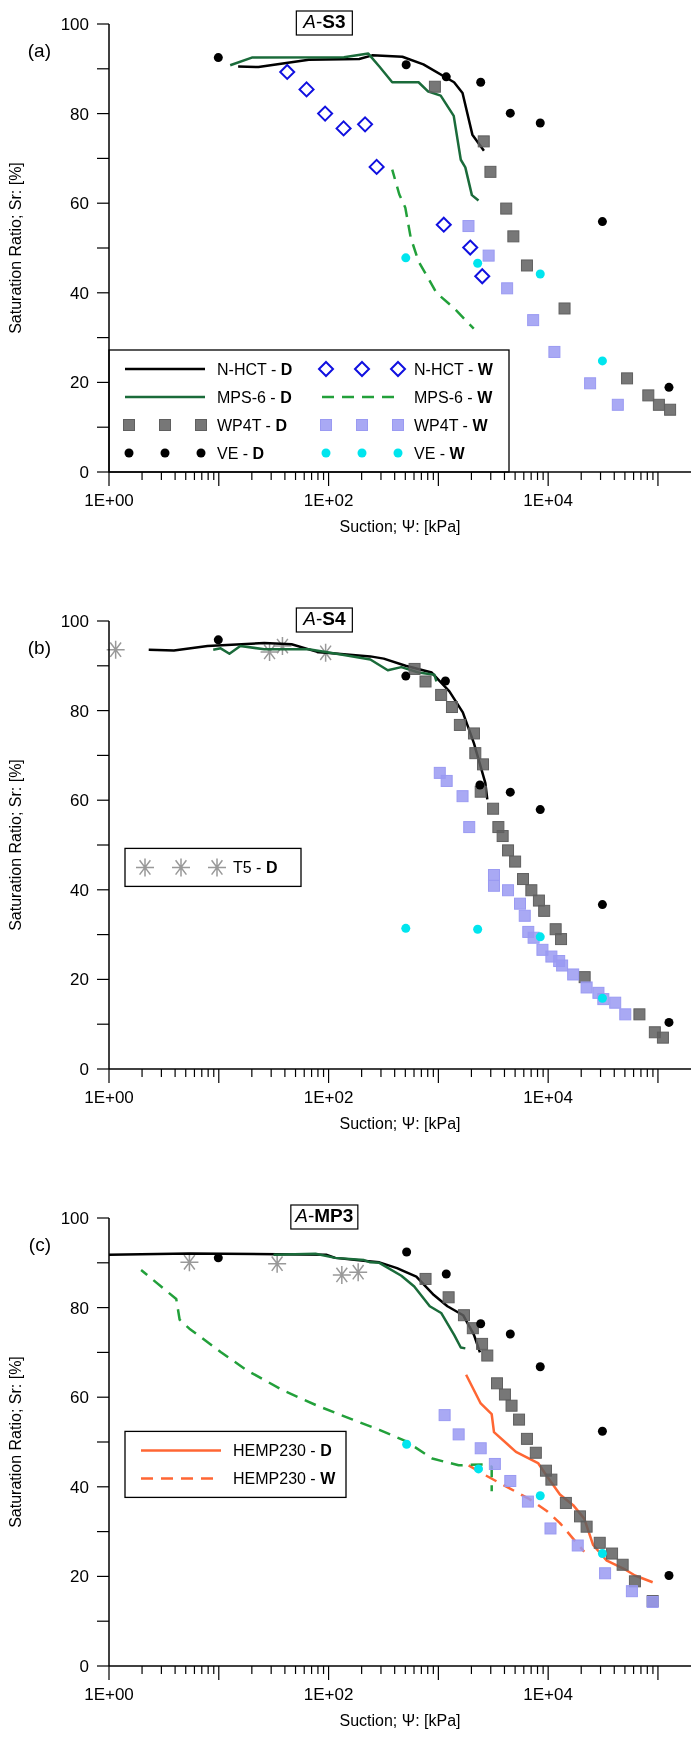 This screenshot has width=691, height=1744. I want to click on legend-label: N-HCT - D, so click(255, 369).